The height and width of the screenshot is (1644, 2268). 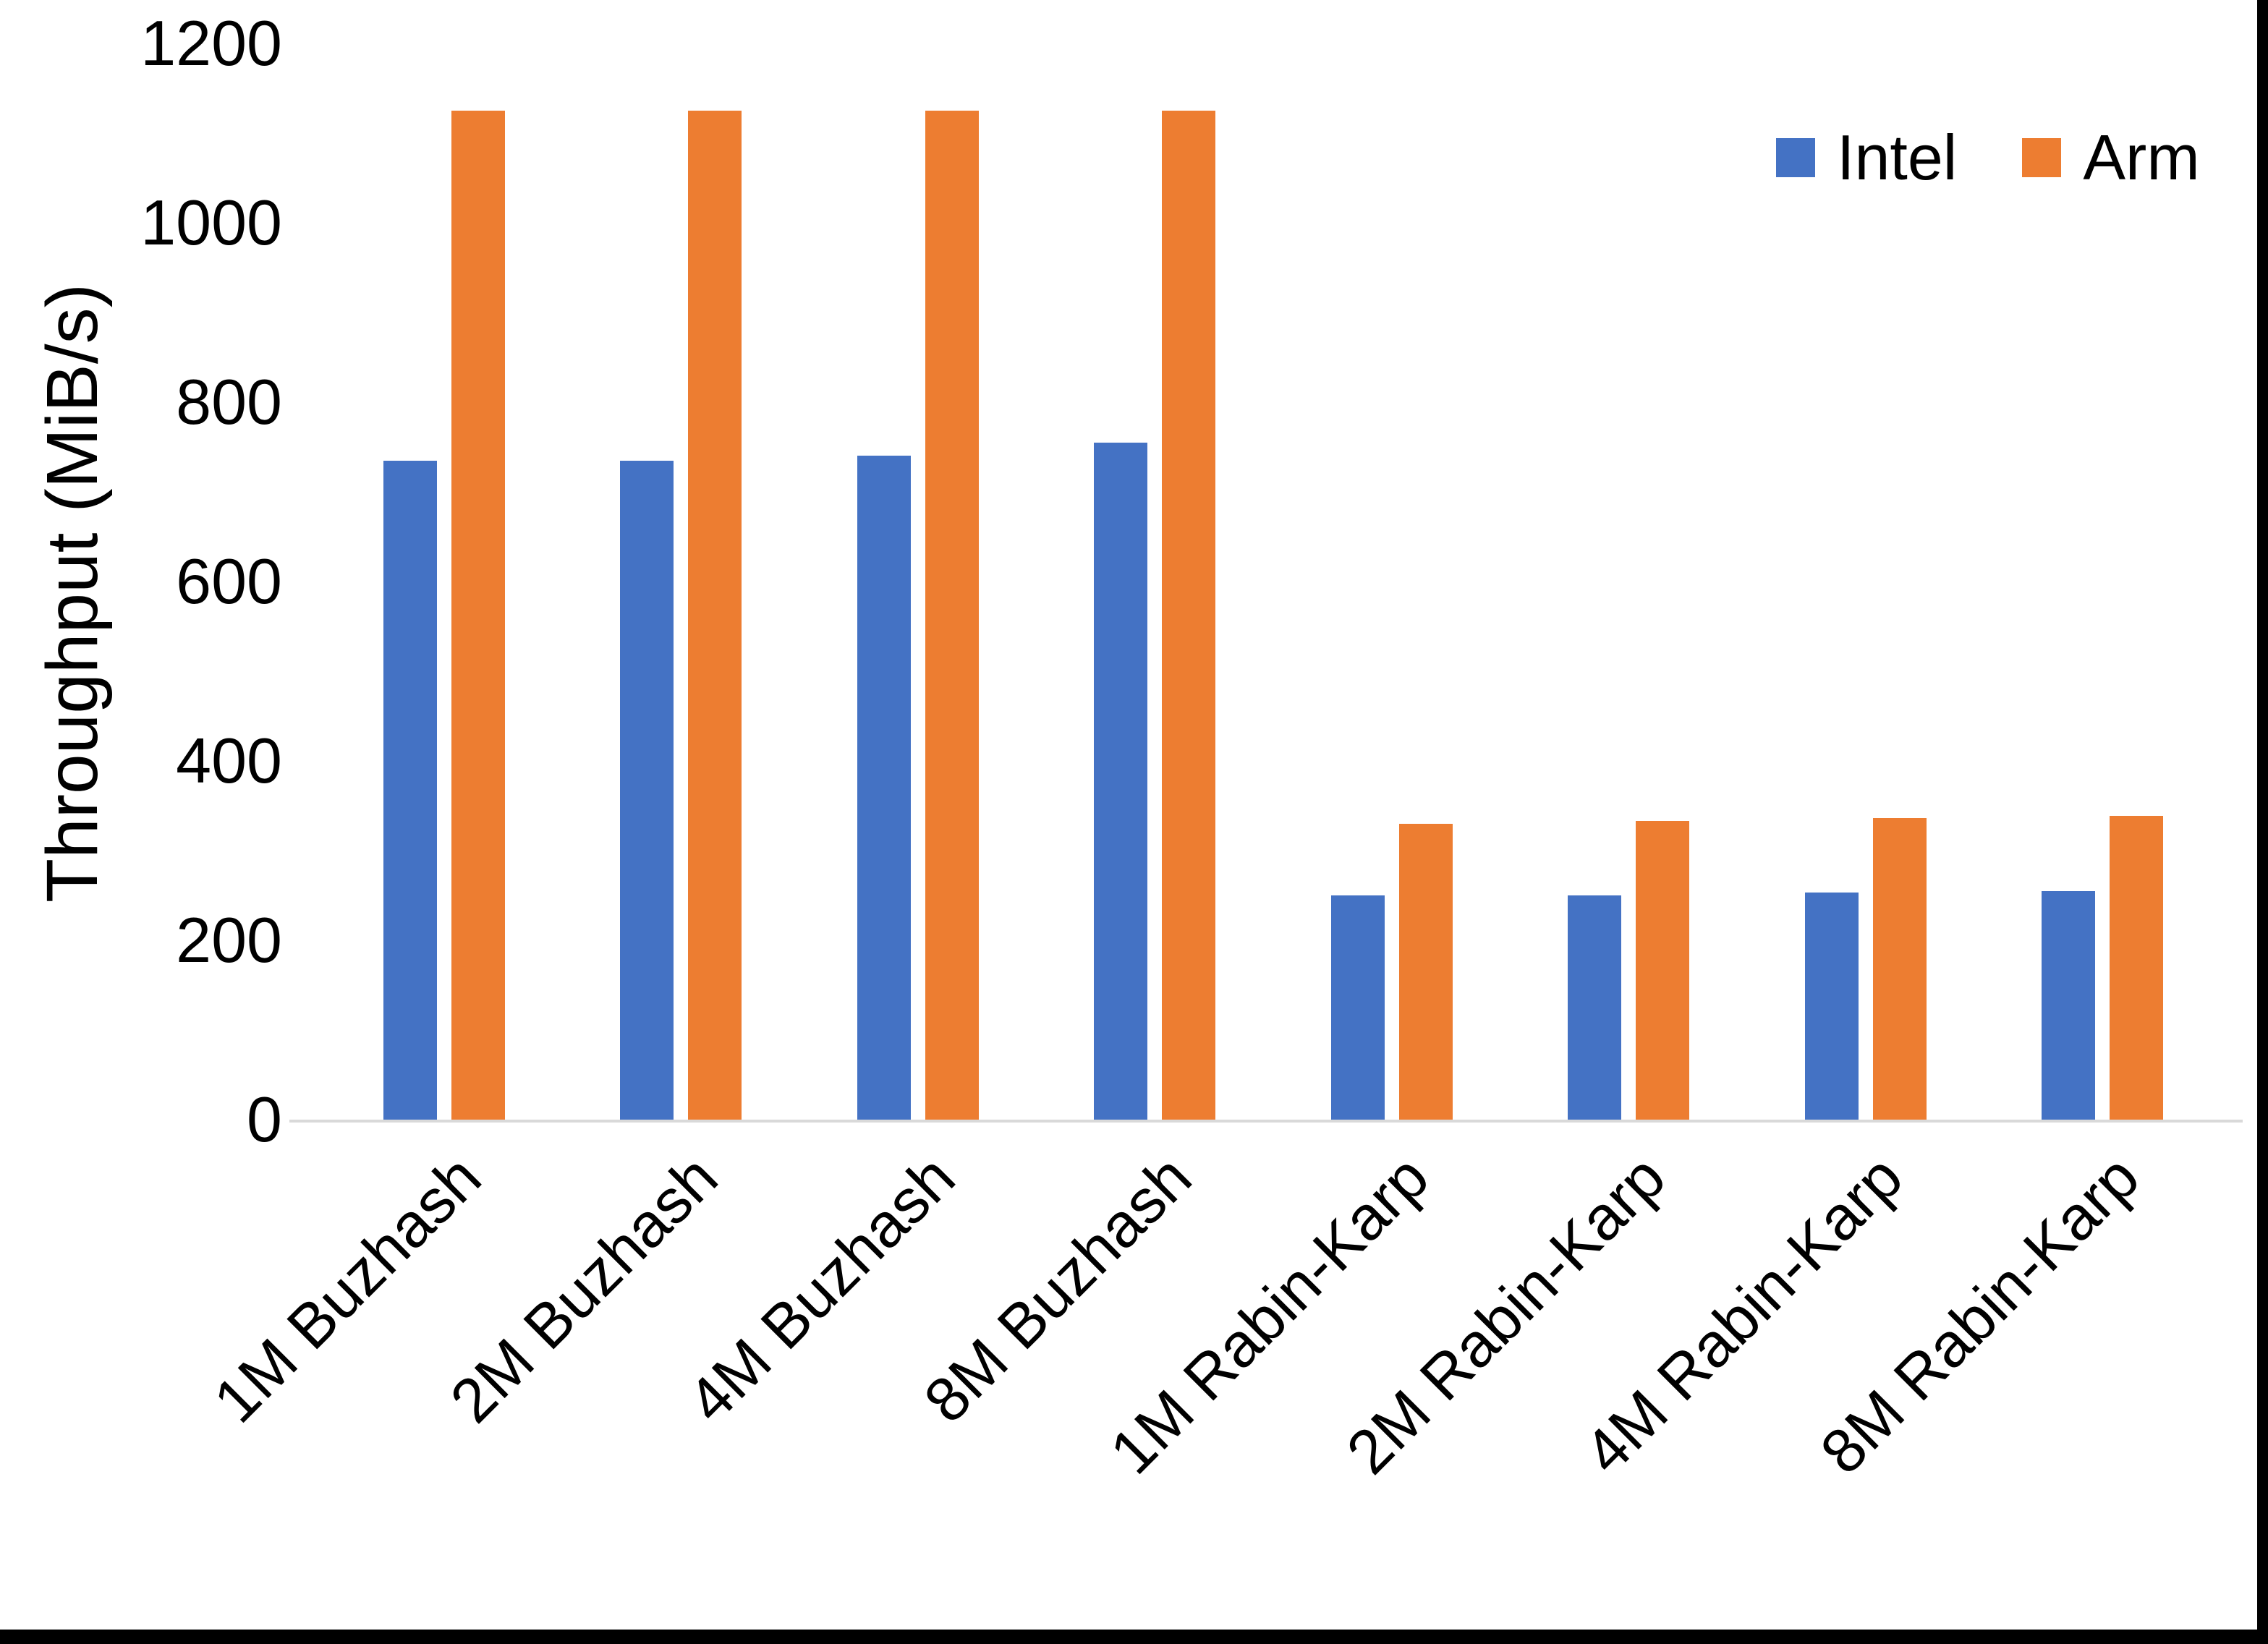 I want to click on x-axis-label-2m-buzhash: 2M Buzhash, so click(x=584, y=1289).